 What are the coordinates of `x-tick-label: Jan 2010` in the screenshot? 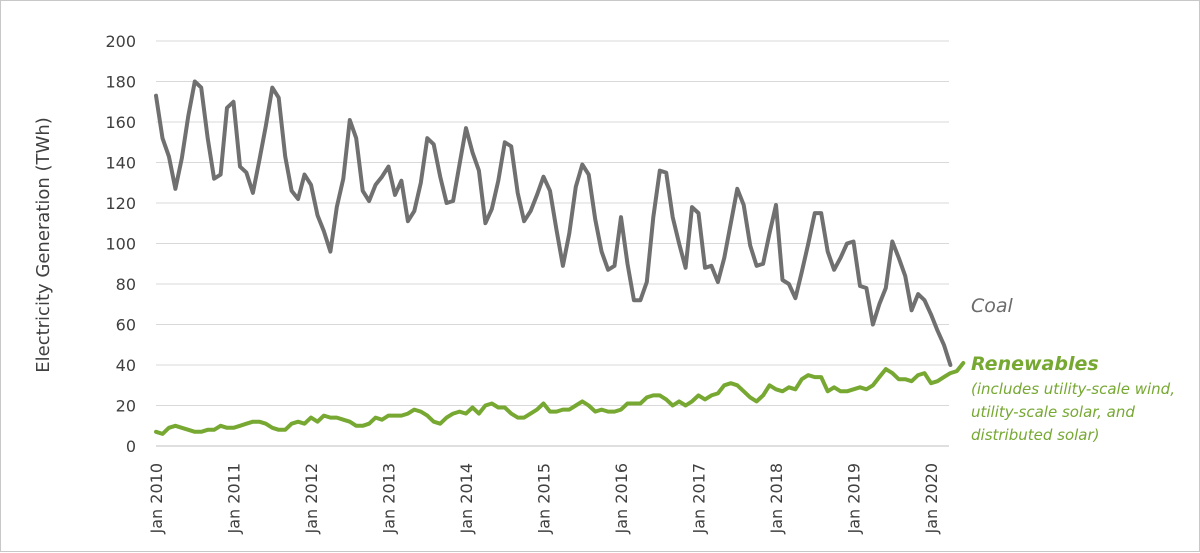 It's located at (156, 498).